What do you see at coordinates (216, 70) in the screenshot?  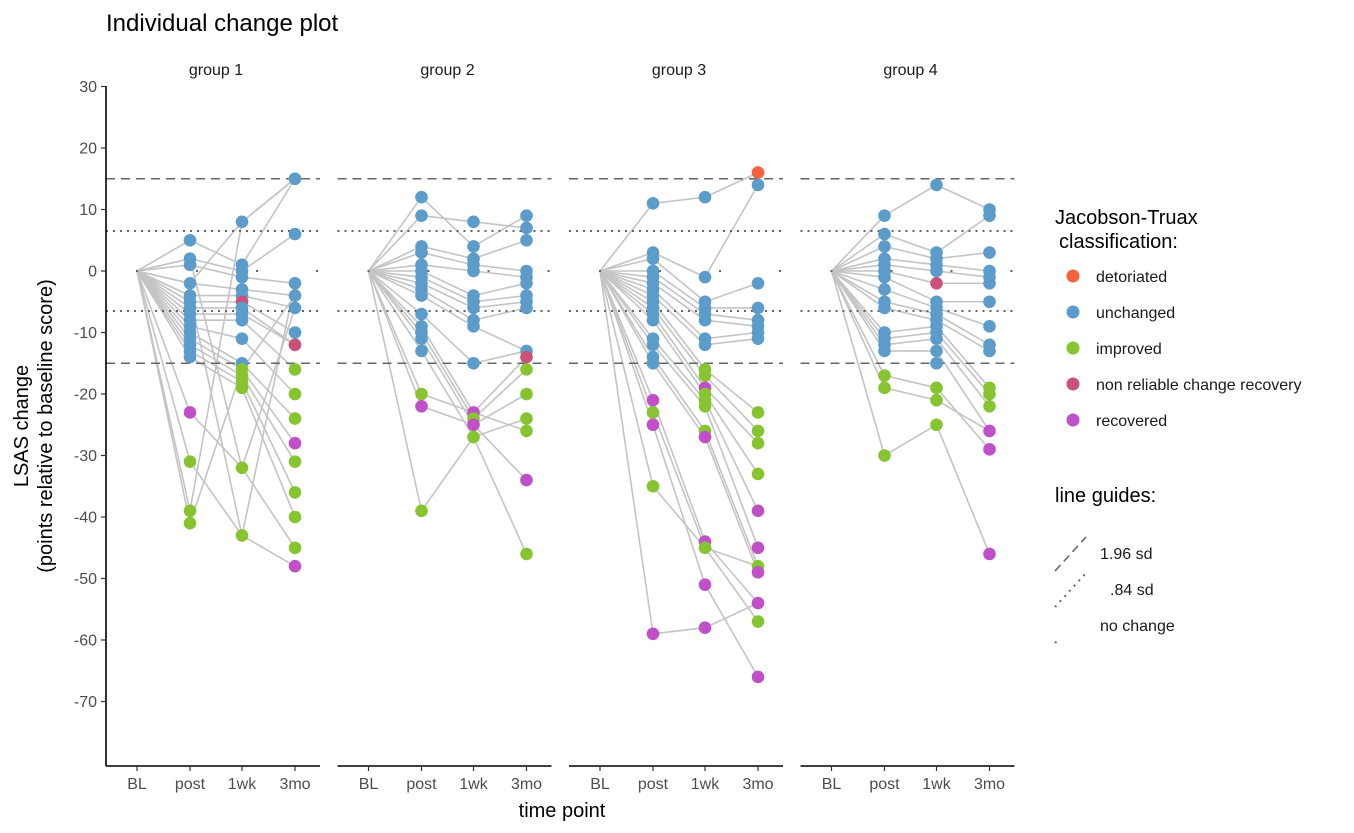 I see `panel-label: group 1` at bounding box center [216, 70].